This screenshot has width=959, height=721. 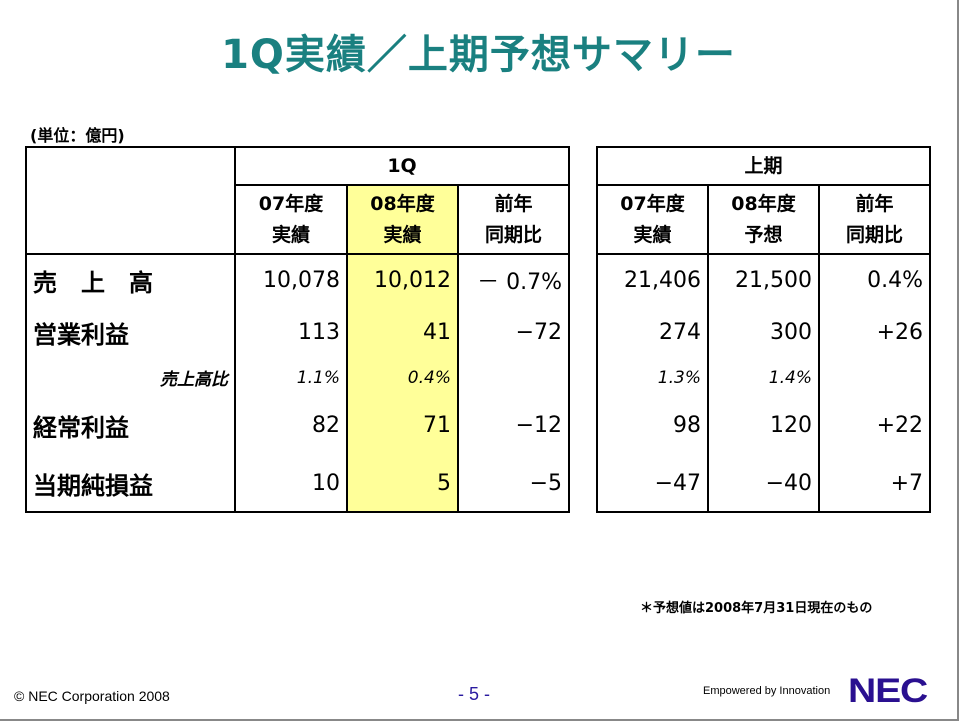 What do you see at coordinates (763, 377) in the screenshot?
I see `table-row: 1.3% 1.4%` at bounding box center [763, 377].